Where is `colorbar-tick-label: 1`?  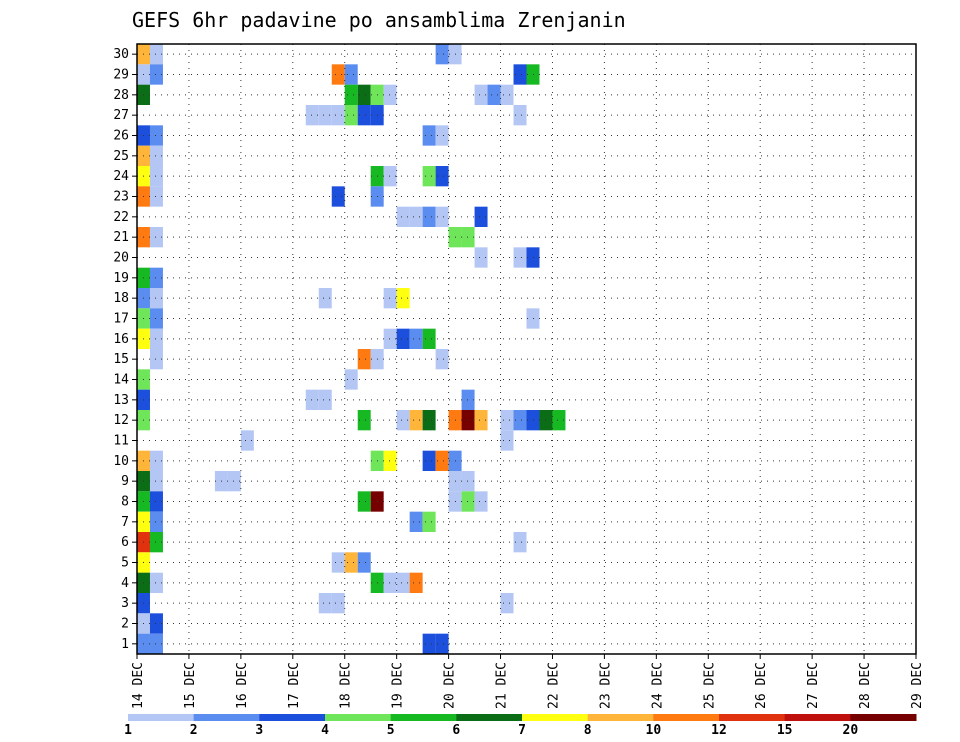 colorbar-tick-label: 1 is located at coordinates (128, 730).